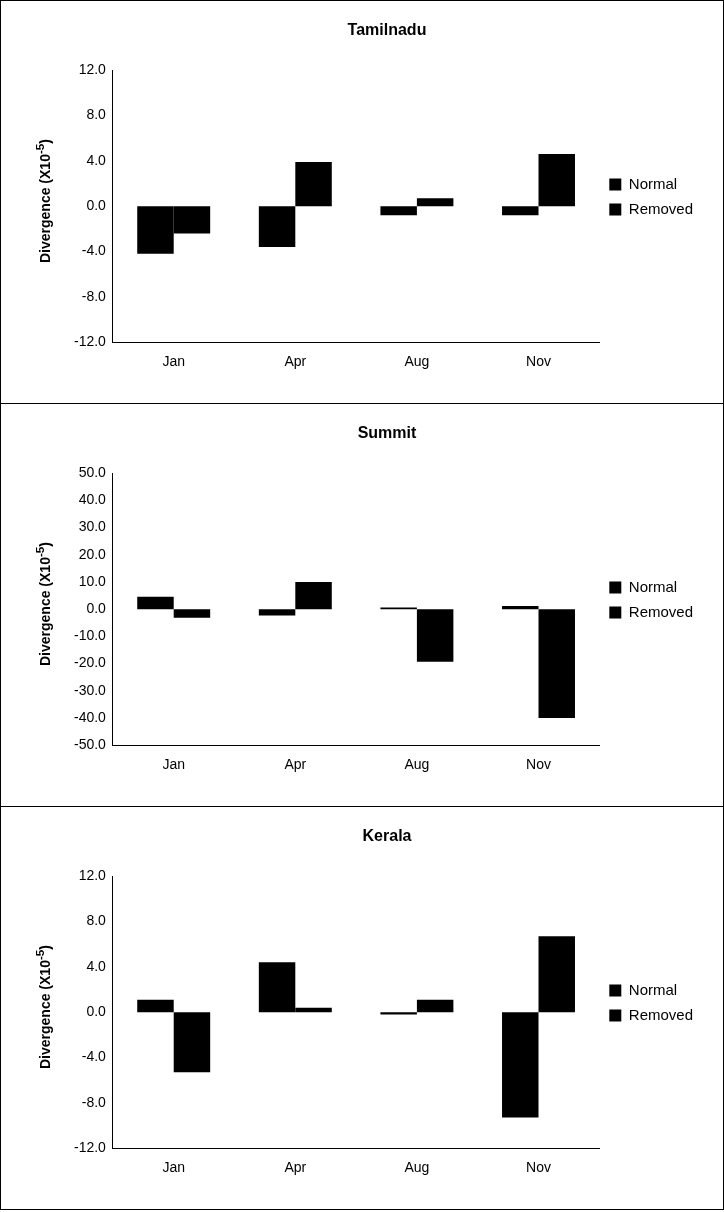  Describe the element at coordinates (92, 526) in the screenshot. I see `y-tick-label: 30.0` at that location.